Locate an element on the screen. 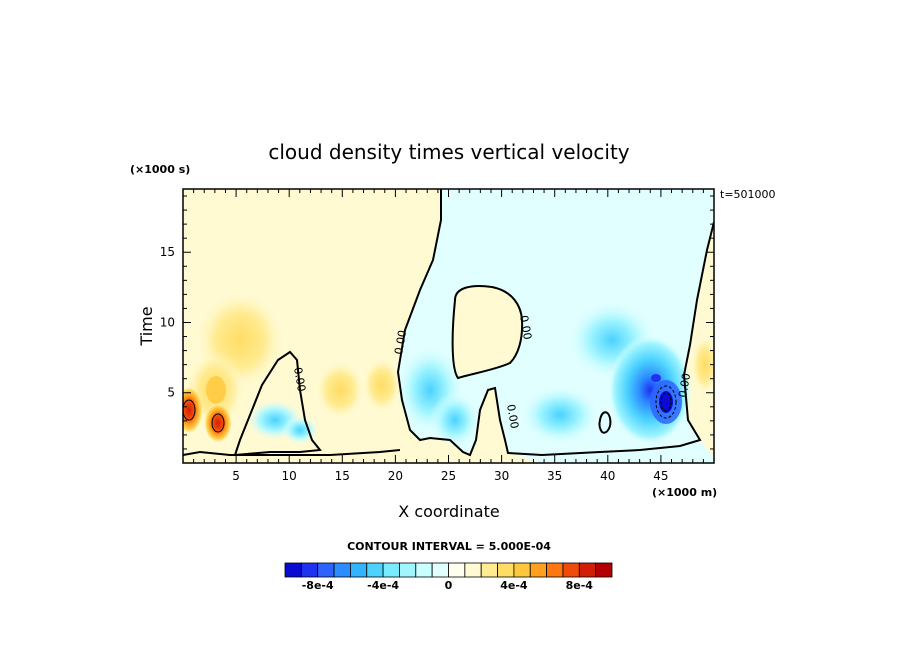 The width and height of the screenshot is (904, 654). y-axis-label: Time is located at coordinates (146, 326).